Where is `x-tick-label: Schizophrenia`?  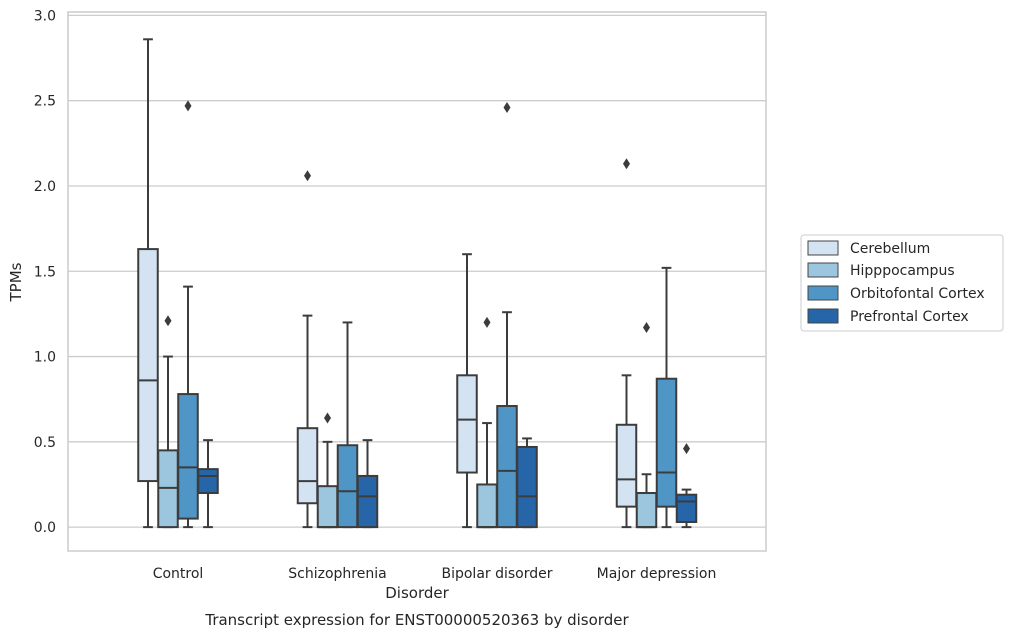
x-tick-label: Schizophrenia is located at coordinates (337, 574).